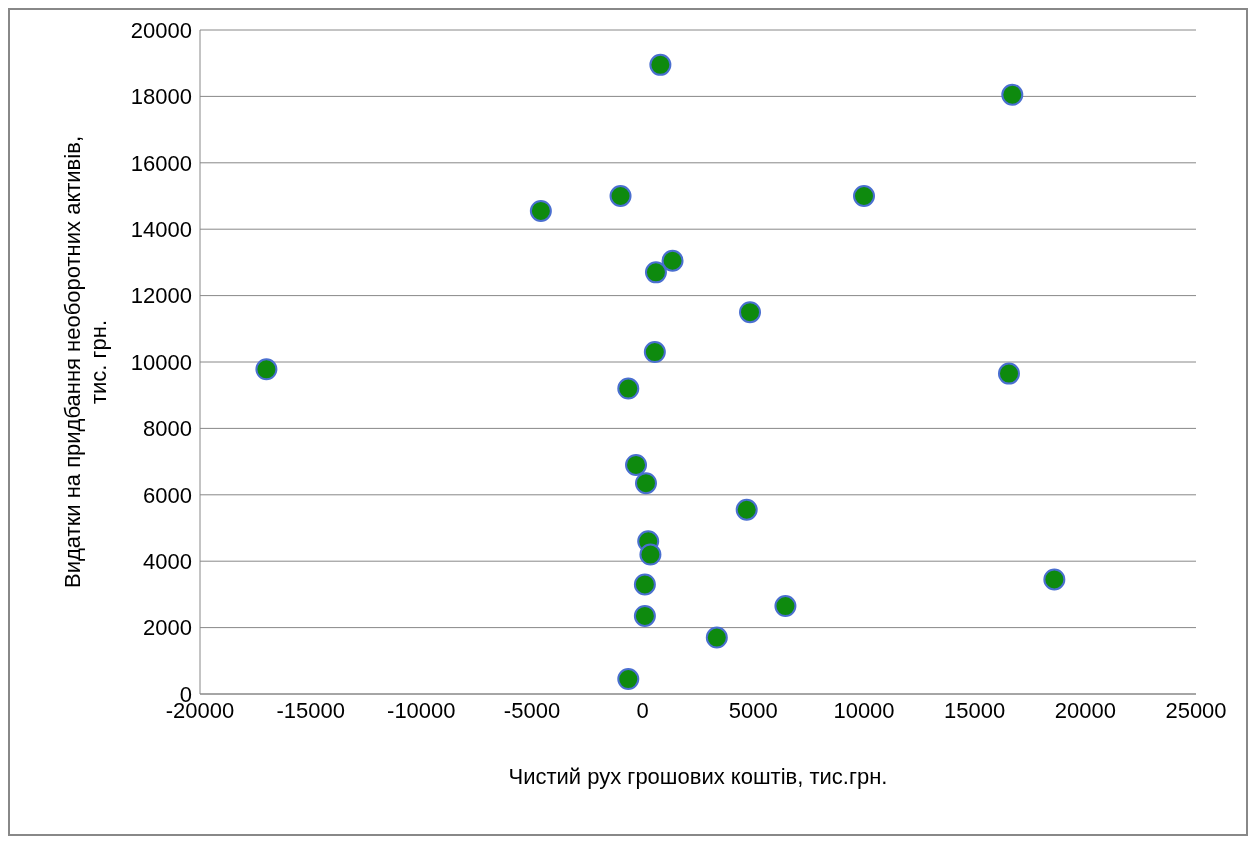  Describe the element at coordinates (1085, 710) in the screenshot. I see `x-tick-label: 20000` at that location.